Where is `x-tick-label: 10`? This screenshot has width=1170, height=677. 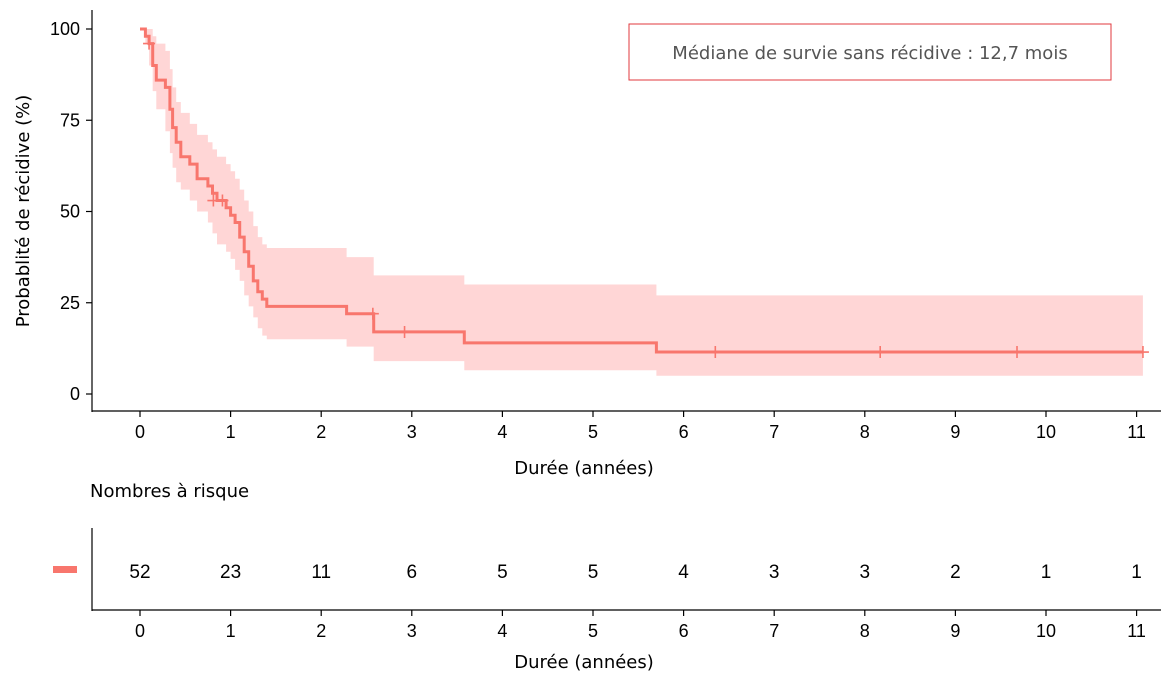
x-tick-label: 10 is located at coordinates (1046, 432).